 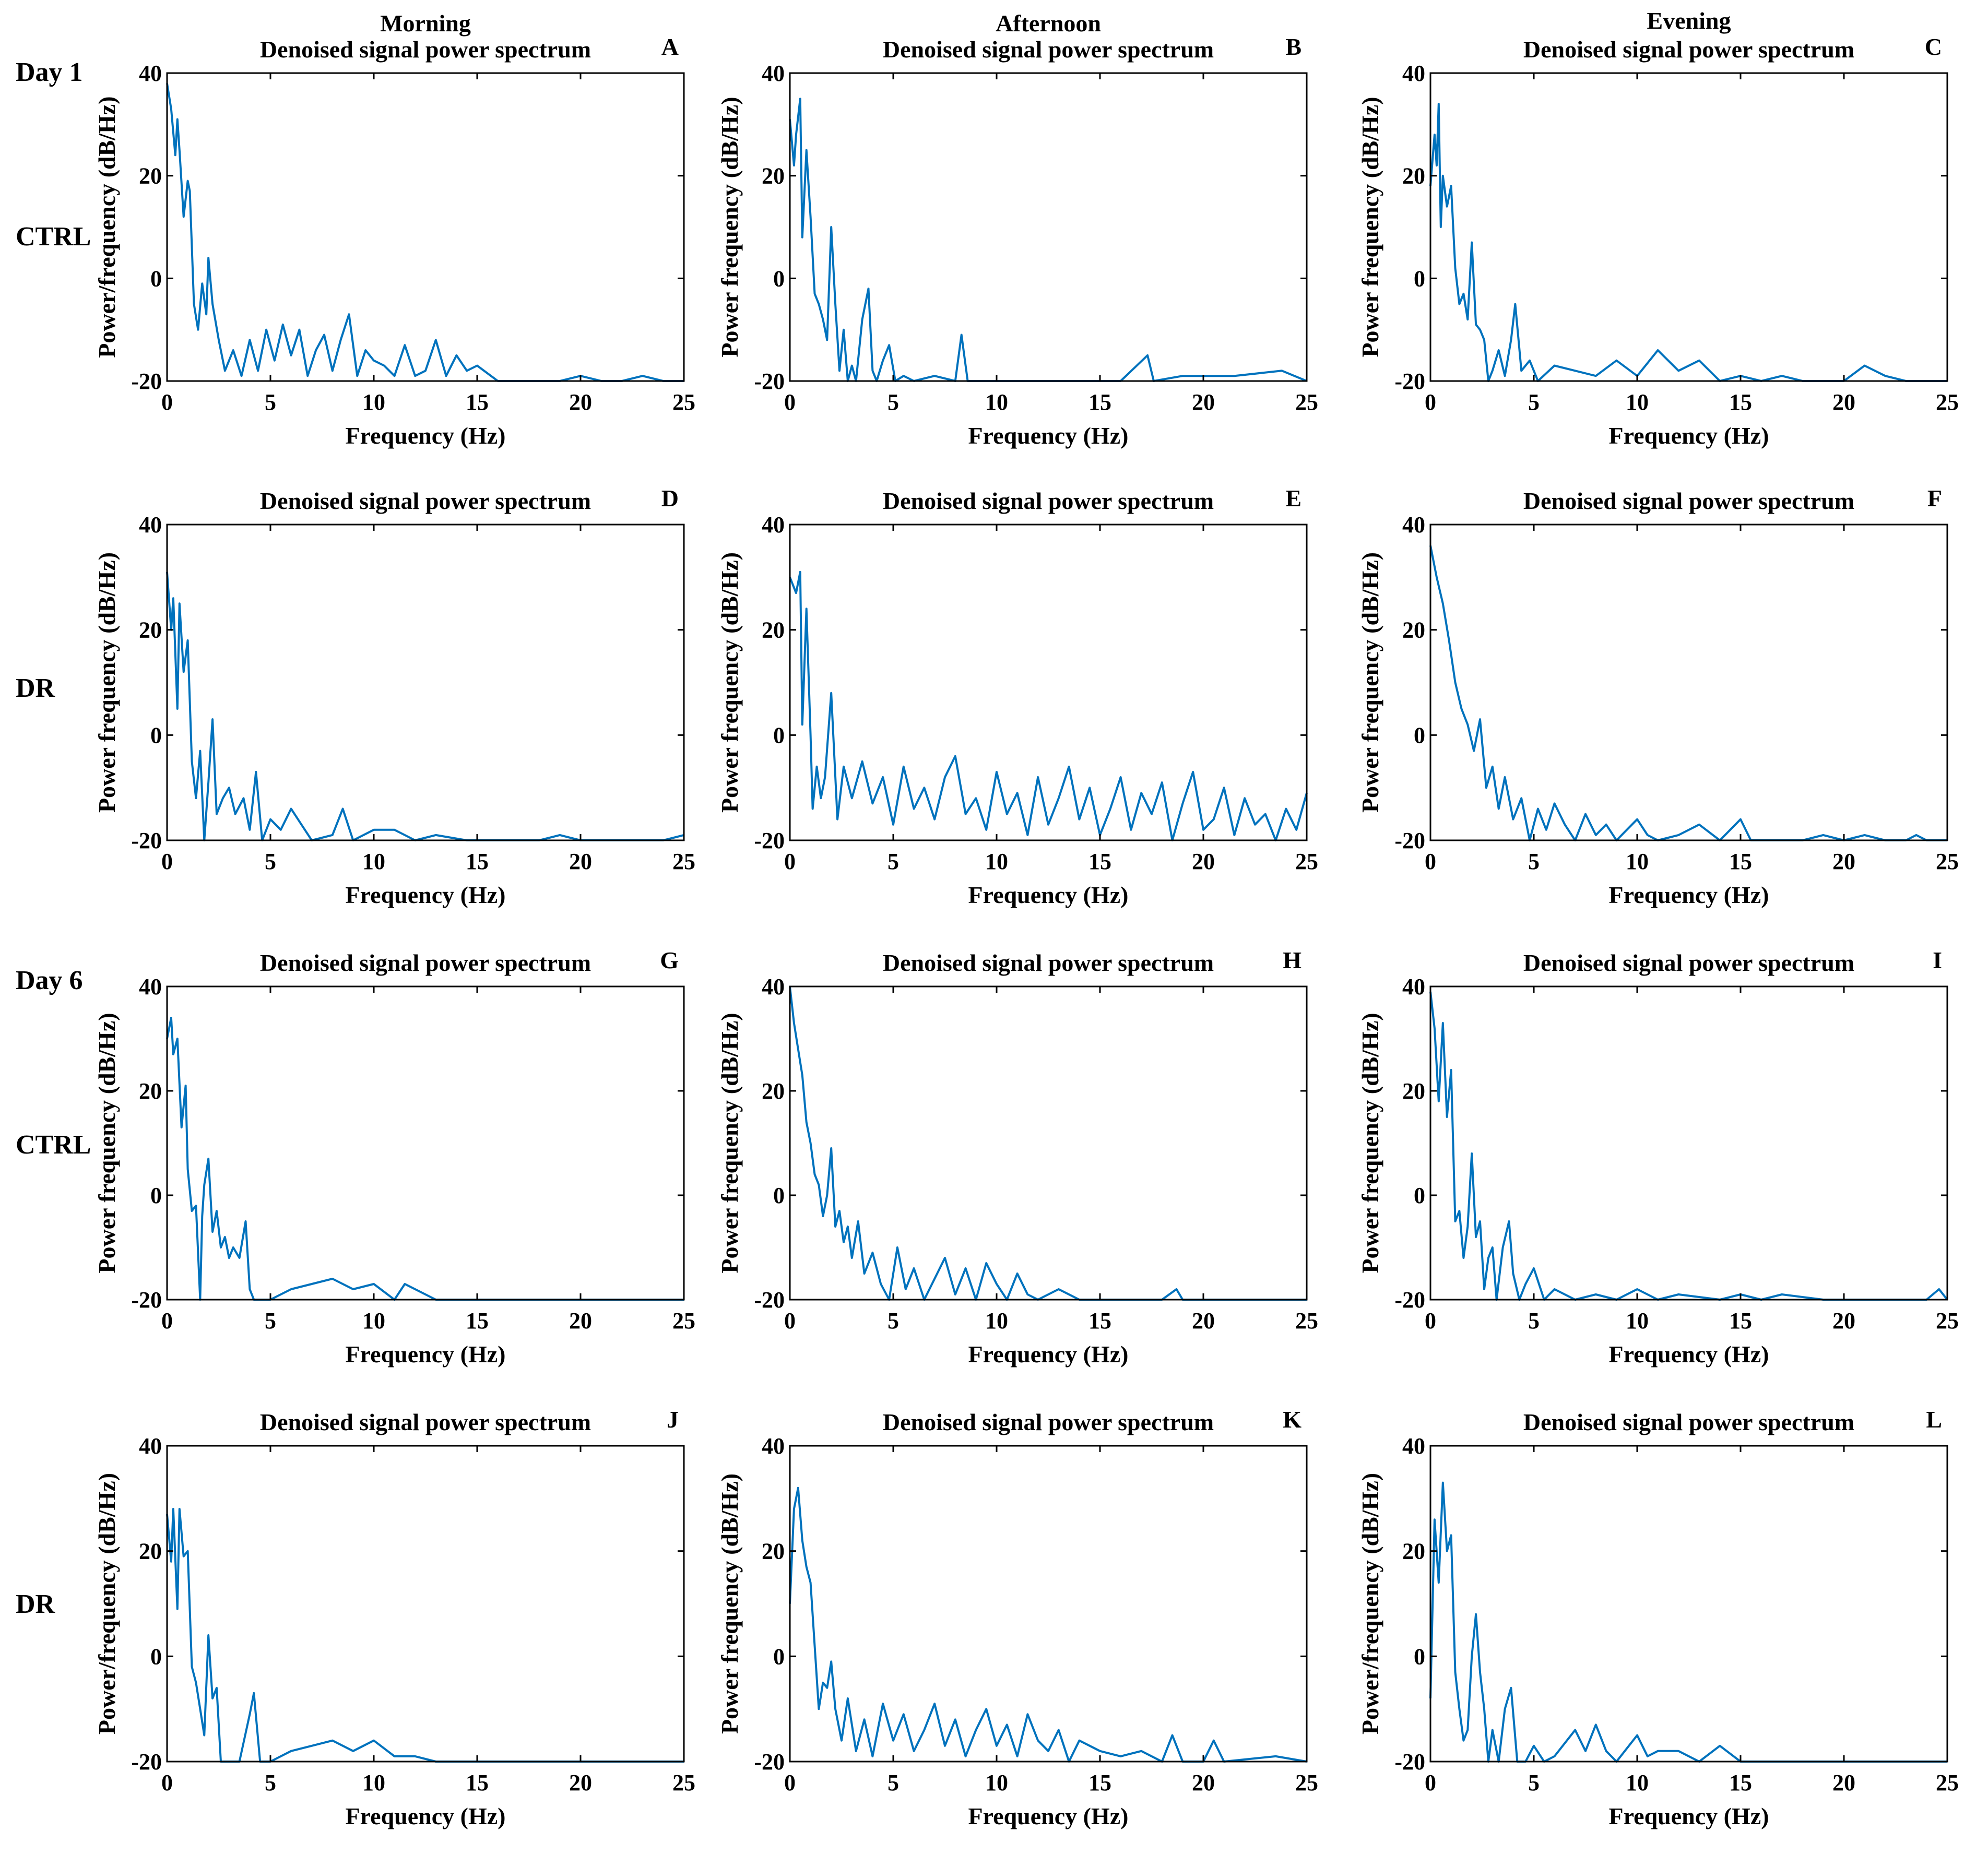 I want to click on panel-letter: G, so click(x=669, y=960).